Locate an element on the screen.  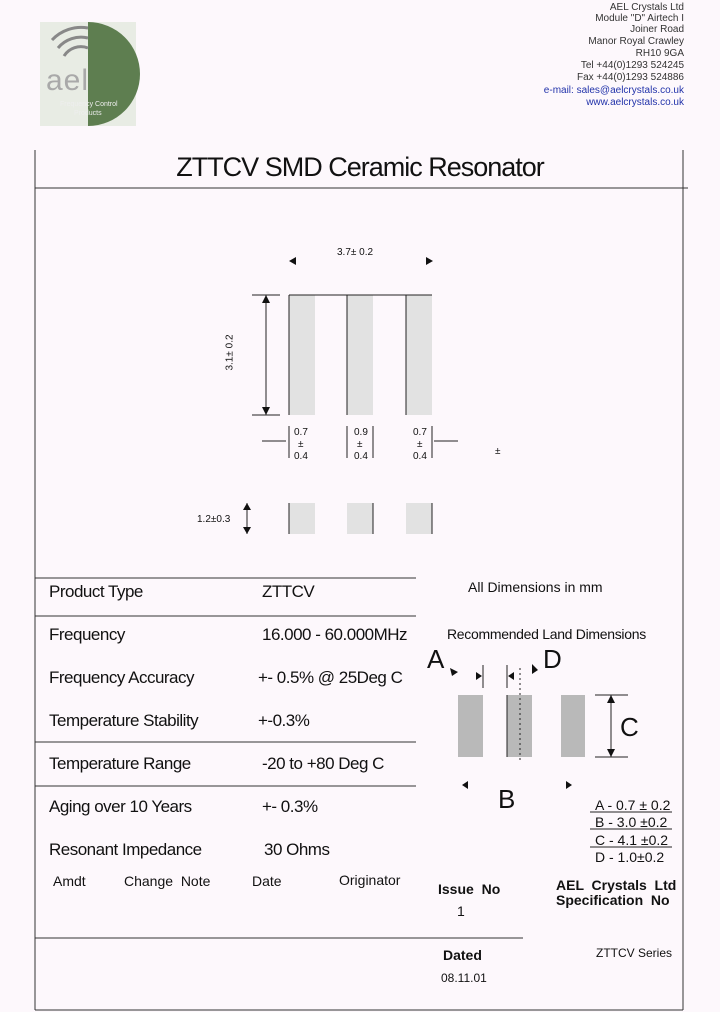
dated-label: Dated is located at coordinates (462, 955).